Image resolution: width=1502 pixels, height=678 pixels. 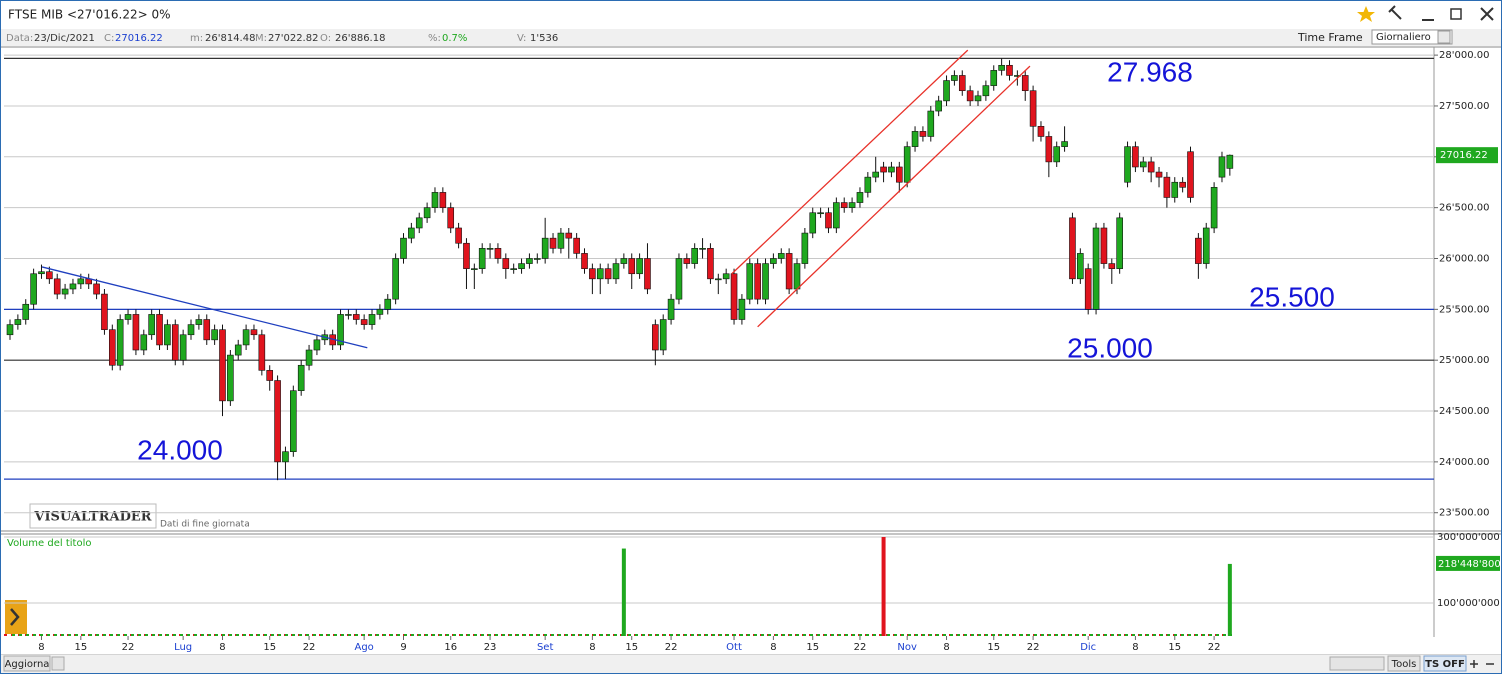 What do you see at coordinates (1330, 37) in the screenshot?
I see `time-frame-label: Time Frame` at bounding box center [1330, 37].